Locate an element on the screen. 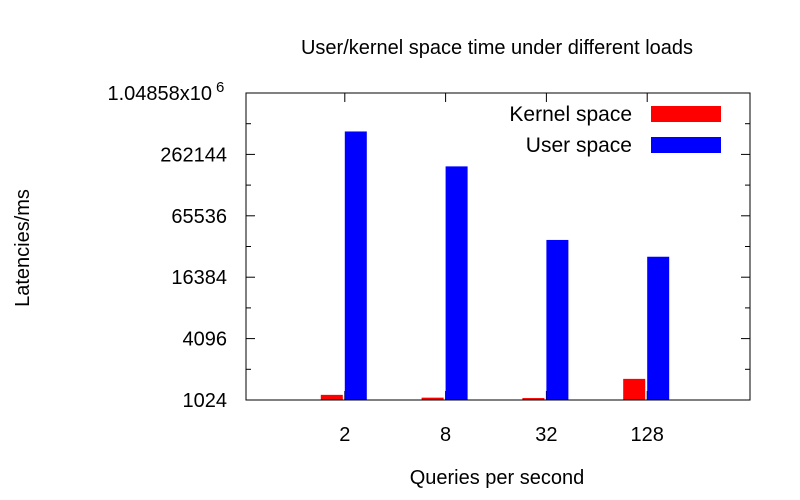 The height and width of the screenshot is (500, 800). x-tick-label: 32 is located at coordinates (546, 435).